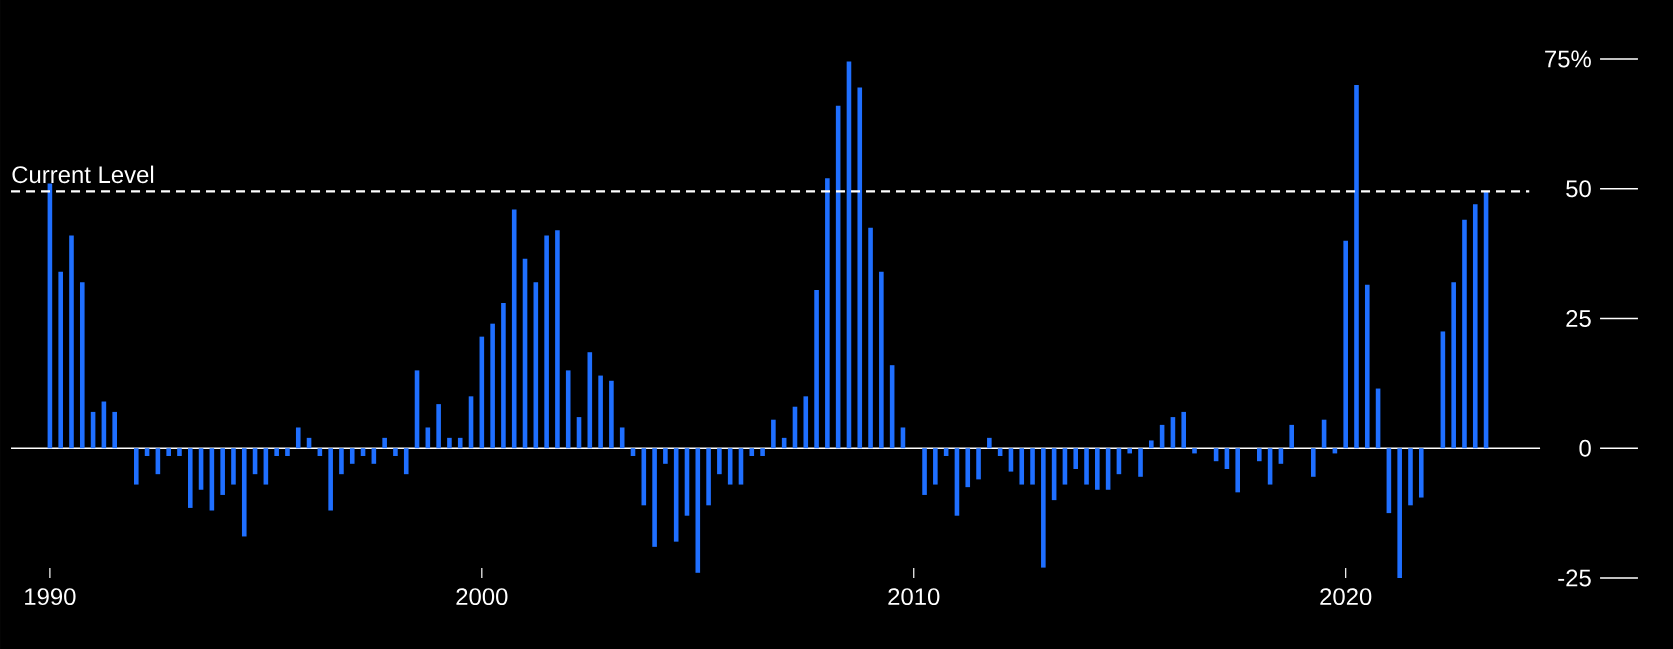  What do you see at coordinates (1346, 597) in the screenshot?
I see `x-tick-label: 2020` at bounding box center [1346, 597].